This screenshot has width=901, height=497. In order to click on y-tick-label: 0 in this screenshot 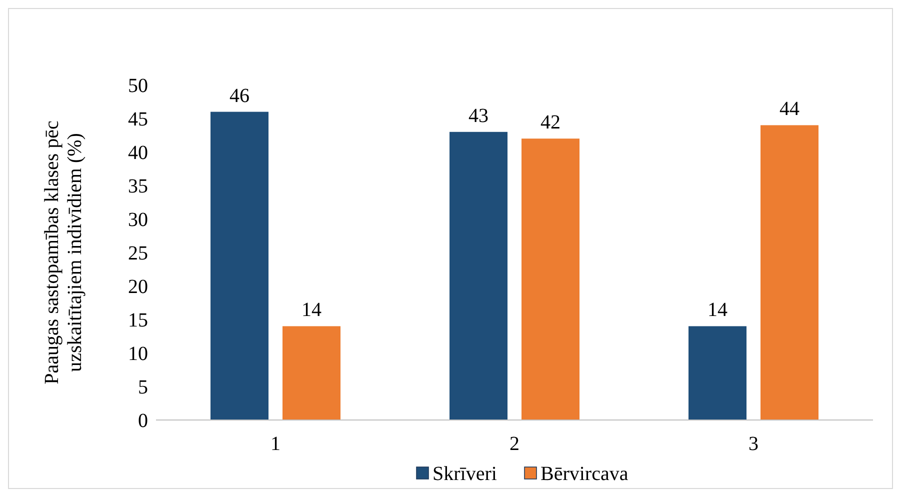, I will do `click(143, 421)`.